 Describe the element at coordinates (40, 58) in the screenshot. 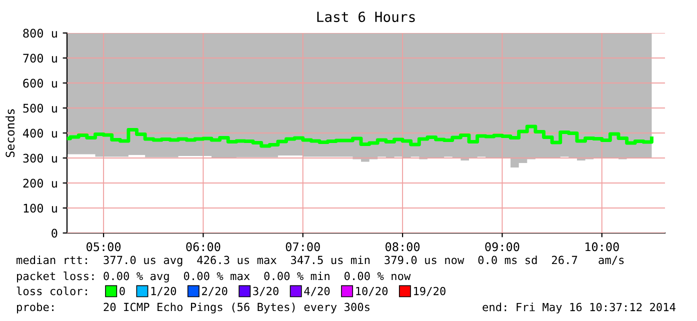

I see `y-tick-label: 700 u` at that location.